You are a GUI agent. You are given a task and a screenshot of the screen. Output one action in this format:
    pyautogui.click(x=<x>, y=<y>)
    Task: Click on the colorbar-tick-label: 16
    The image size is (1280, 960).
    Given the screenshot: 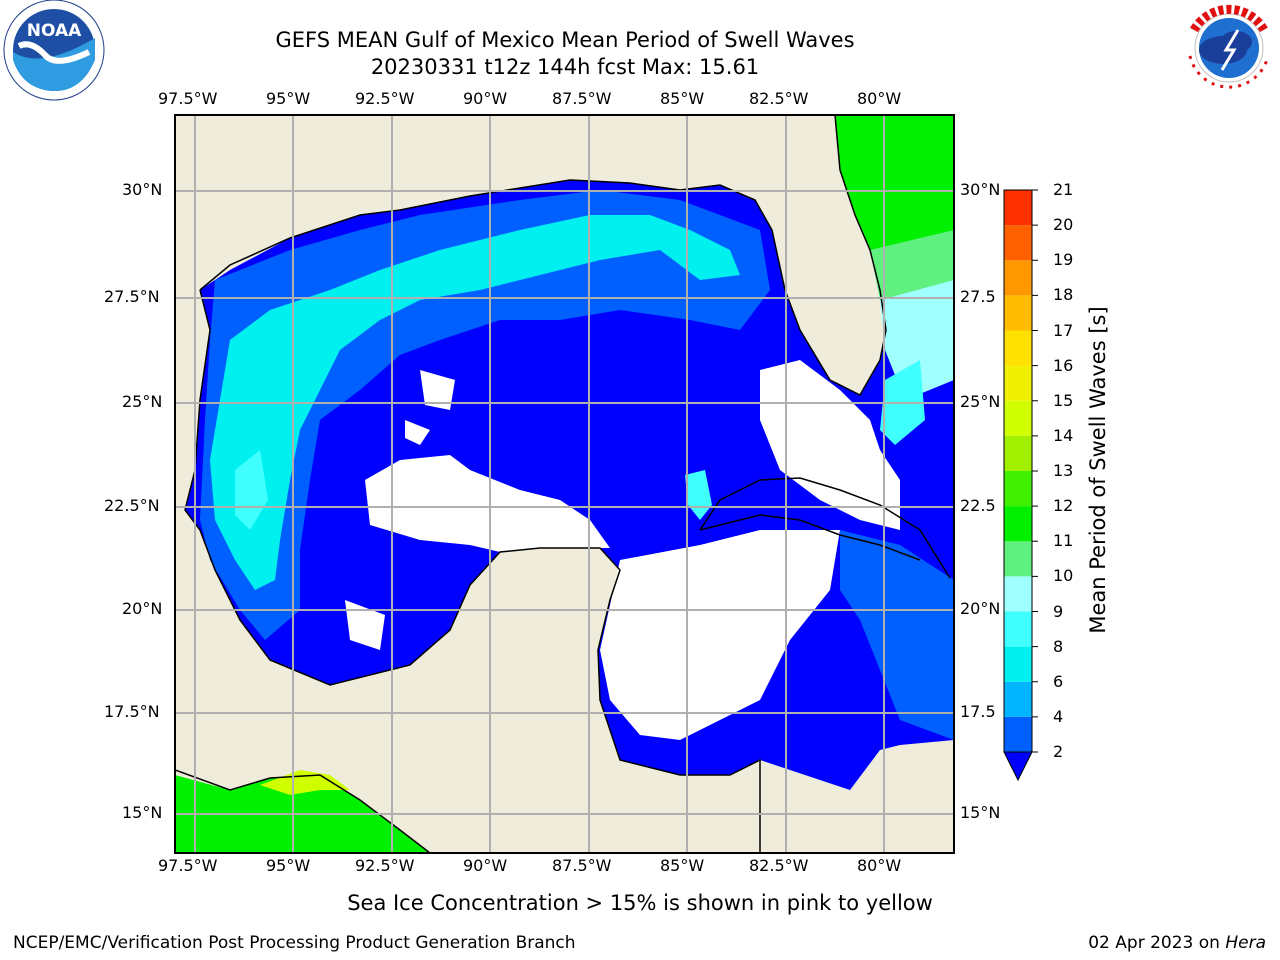 What is the action you would take?
    pyautogui.click(x=1063, y=365)
    